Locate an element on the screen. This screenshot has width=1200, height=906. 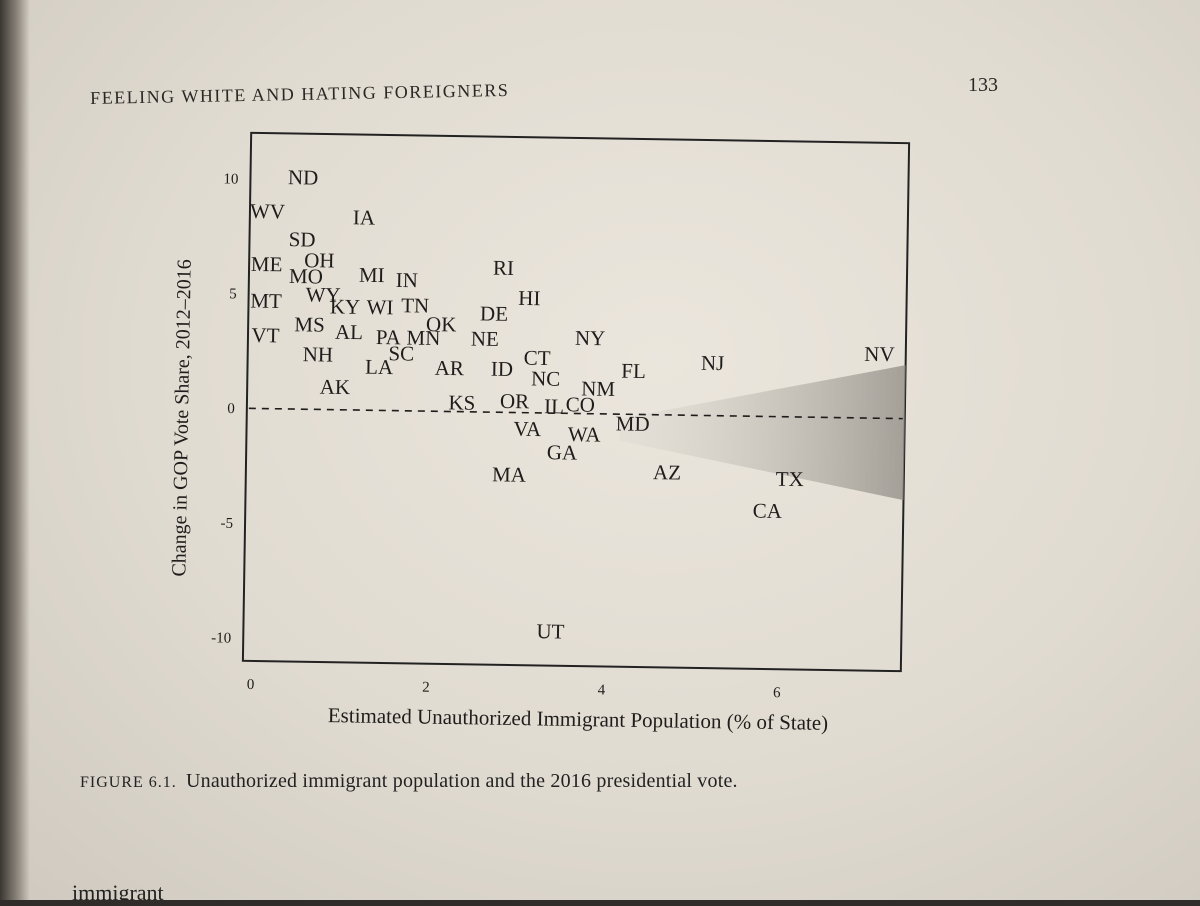
point-label-al: AL is located at coordinates (349, 332).